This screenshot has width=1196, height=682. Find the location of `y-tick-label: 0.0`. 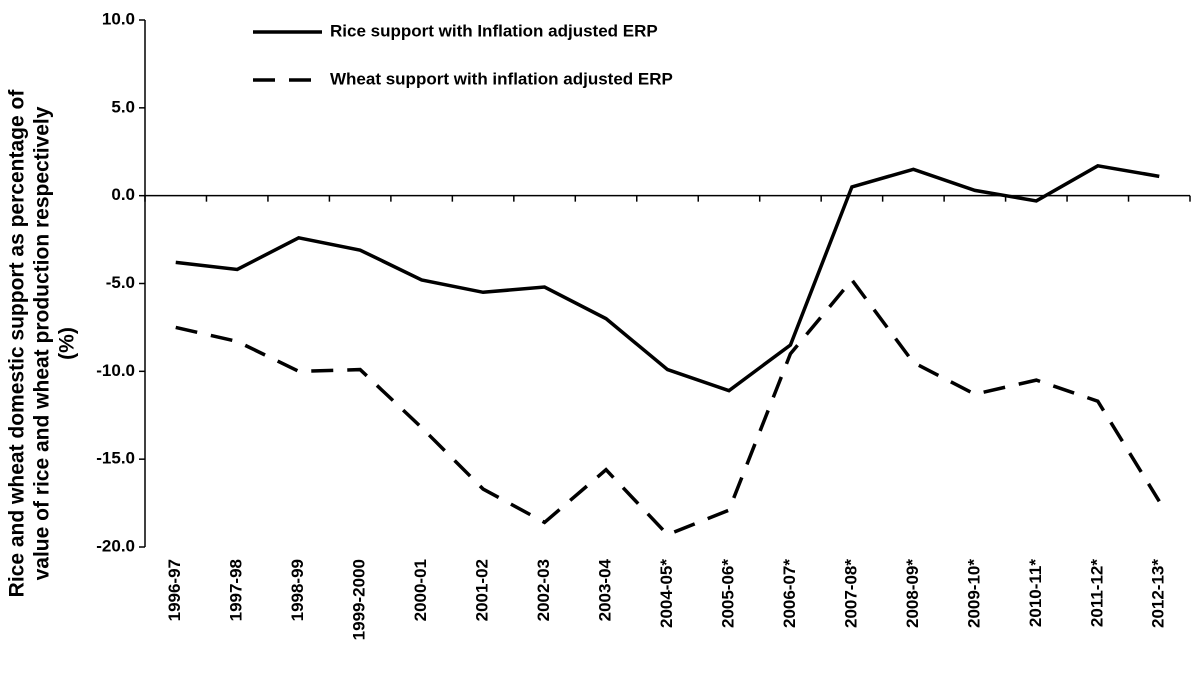

y-tick-label: 0.0 is located at coordinates (123, 194).